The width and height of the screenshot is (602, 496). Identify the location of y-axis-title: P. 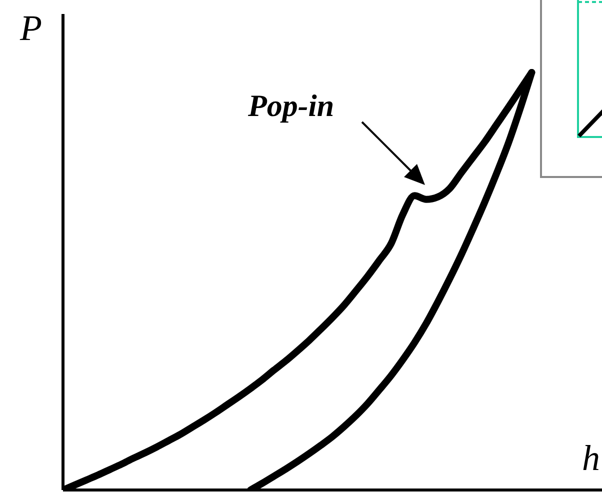
(30, 28).